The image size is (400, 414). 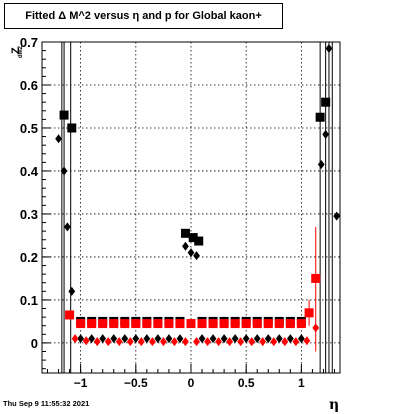 What do you see at coordinates (29, 85) in the screenshot?
I see `y-tick-label: 0.6` at bounding box center [29, 85].